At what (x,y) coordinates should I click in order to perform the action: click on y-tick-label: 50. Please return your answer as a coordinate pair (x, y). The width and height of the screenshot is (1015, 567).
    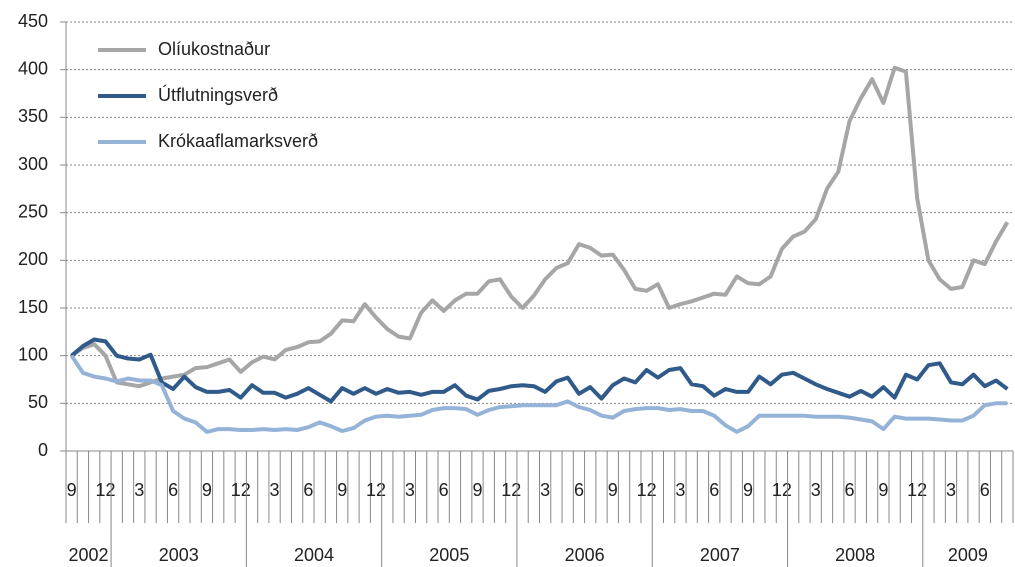
    Looking at the image, I should click on (38, 402).